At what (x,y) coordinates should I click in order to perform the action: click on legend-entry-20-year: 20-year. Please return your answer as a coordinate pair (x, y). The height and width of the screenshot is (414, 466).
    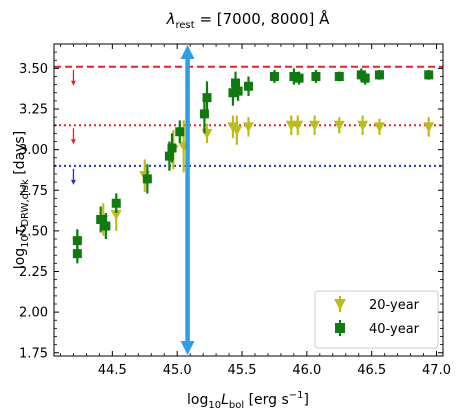
    Looking at the image, I should click on (377, 304).